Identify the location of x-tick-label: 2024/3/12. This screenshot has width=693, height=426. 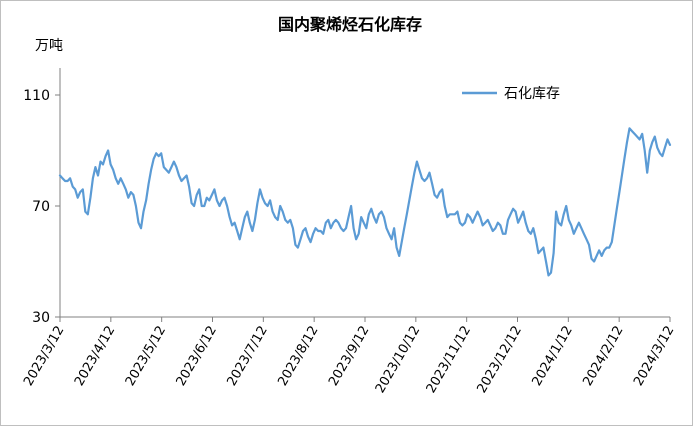
(654, 356).